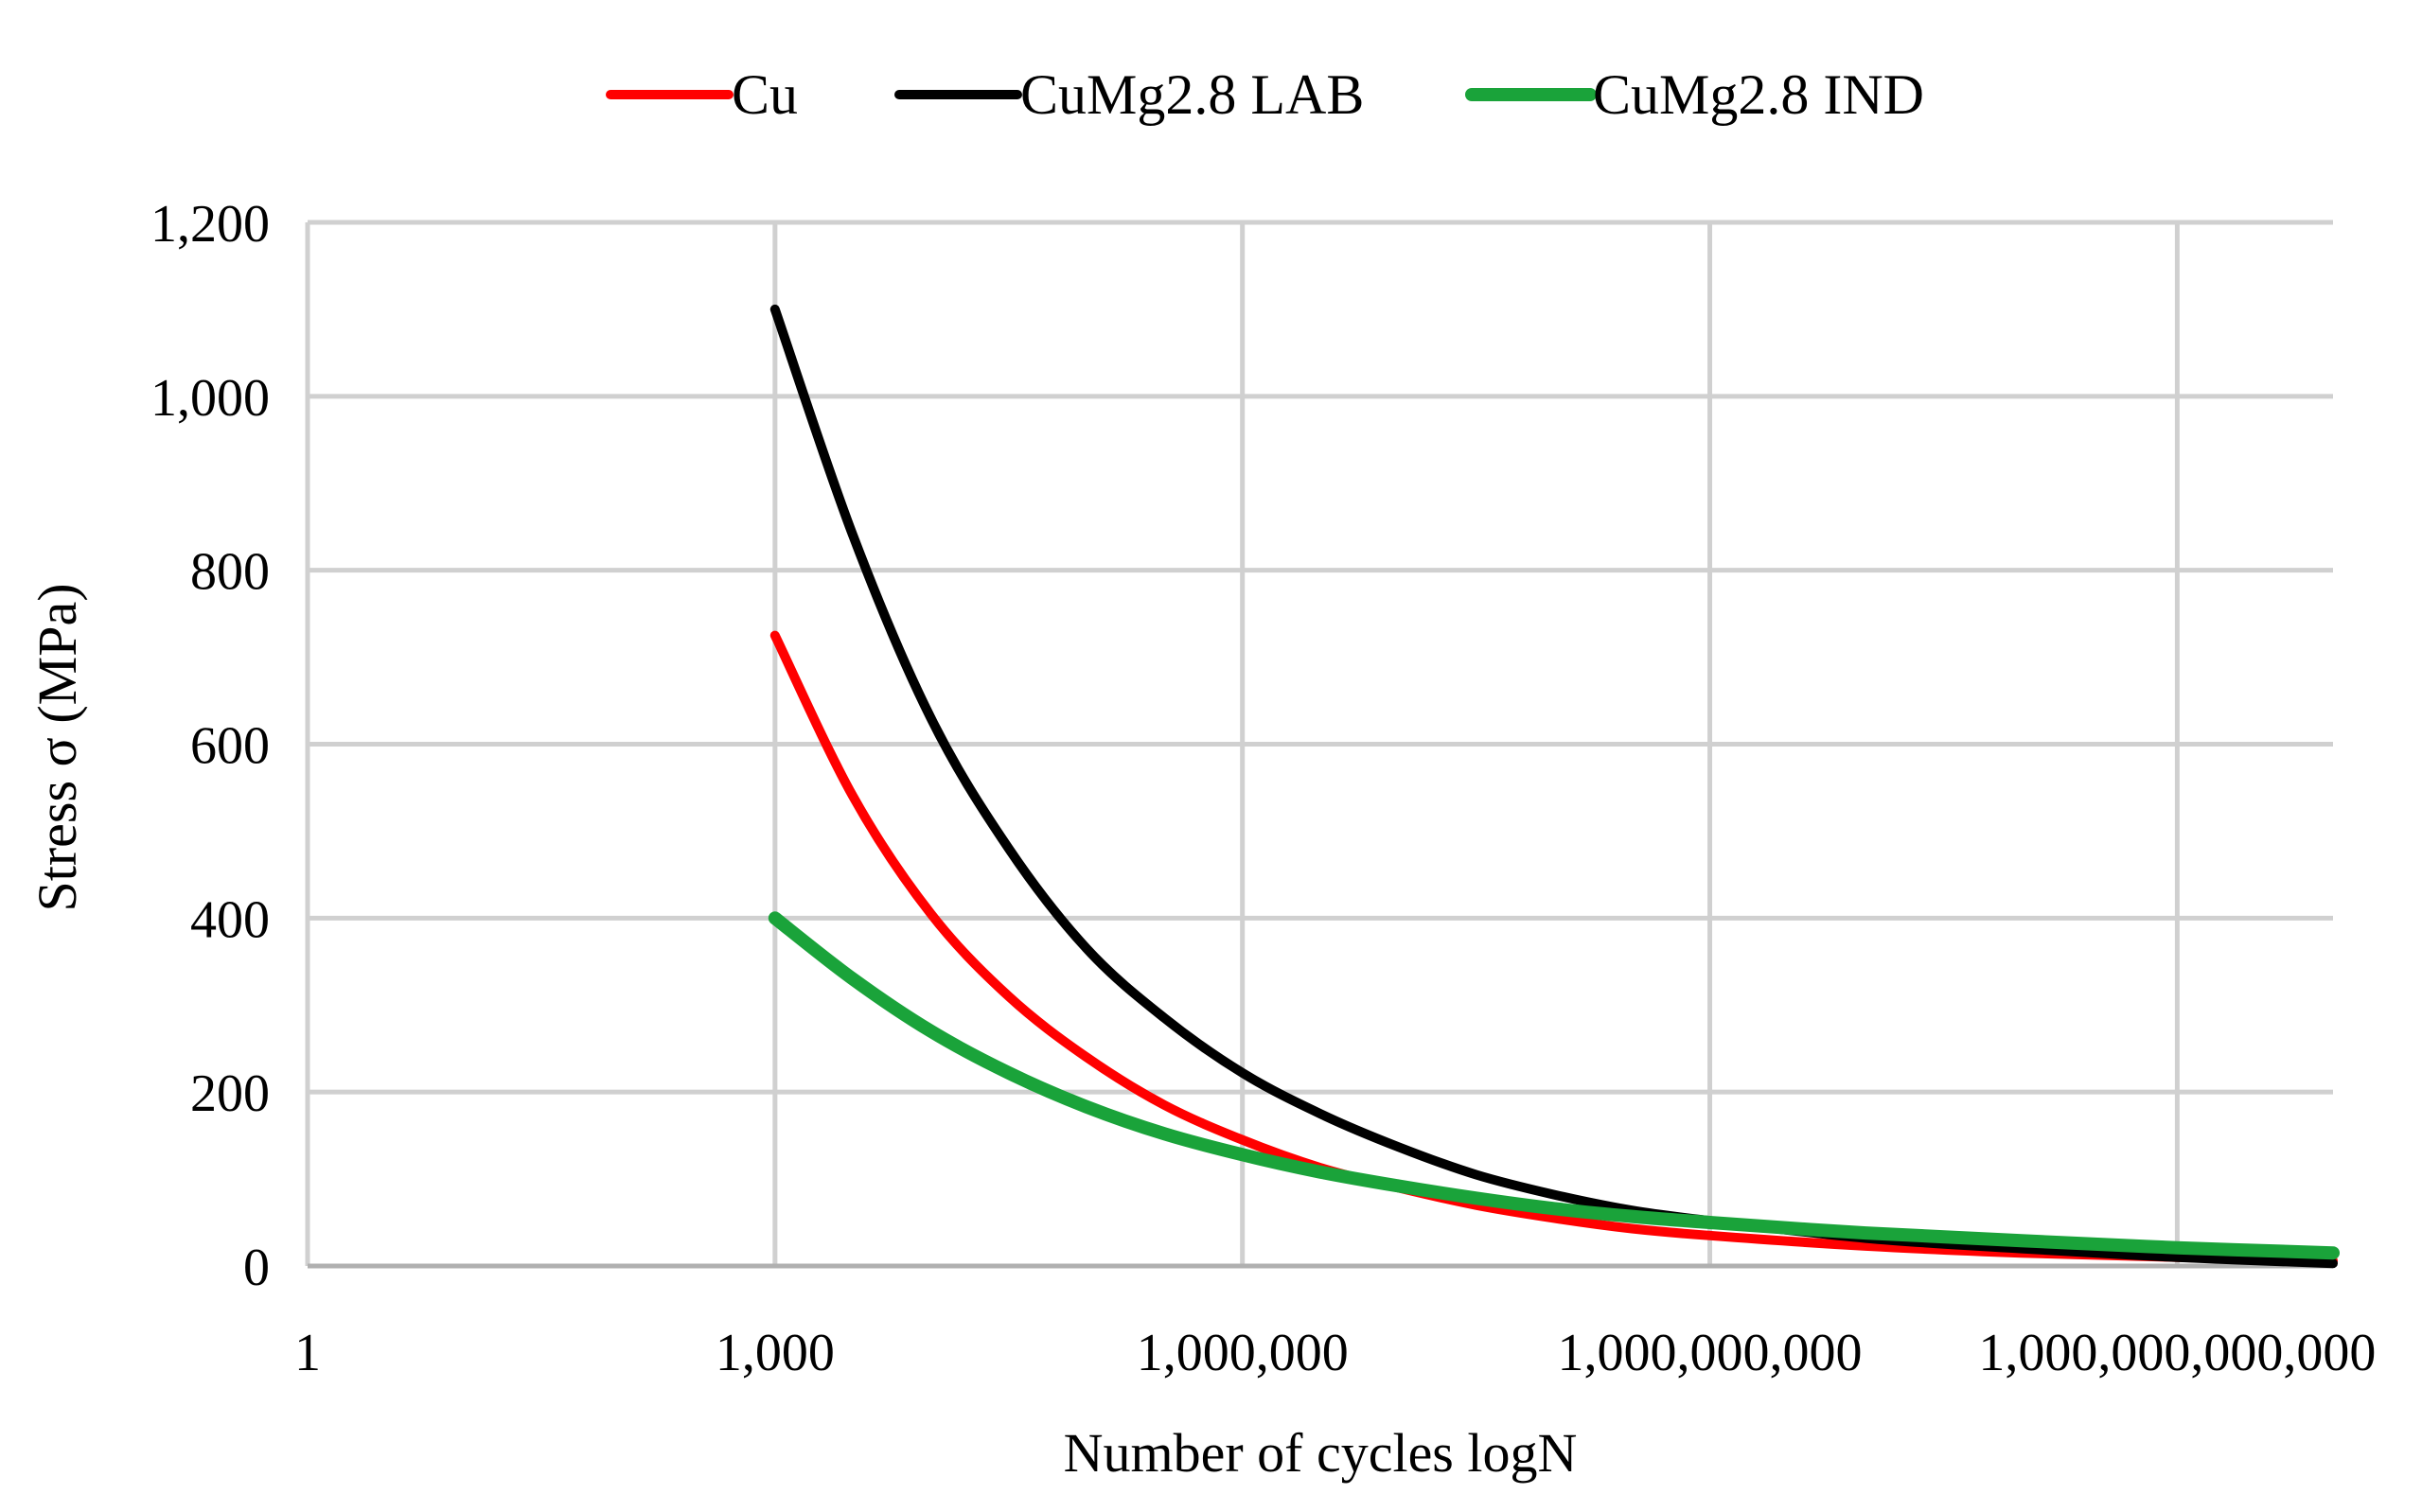 The height and width of the screenshot is (1512, 2422). I want to click on y-tick-label: 1,200, so click(210, 225).